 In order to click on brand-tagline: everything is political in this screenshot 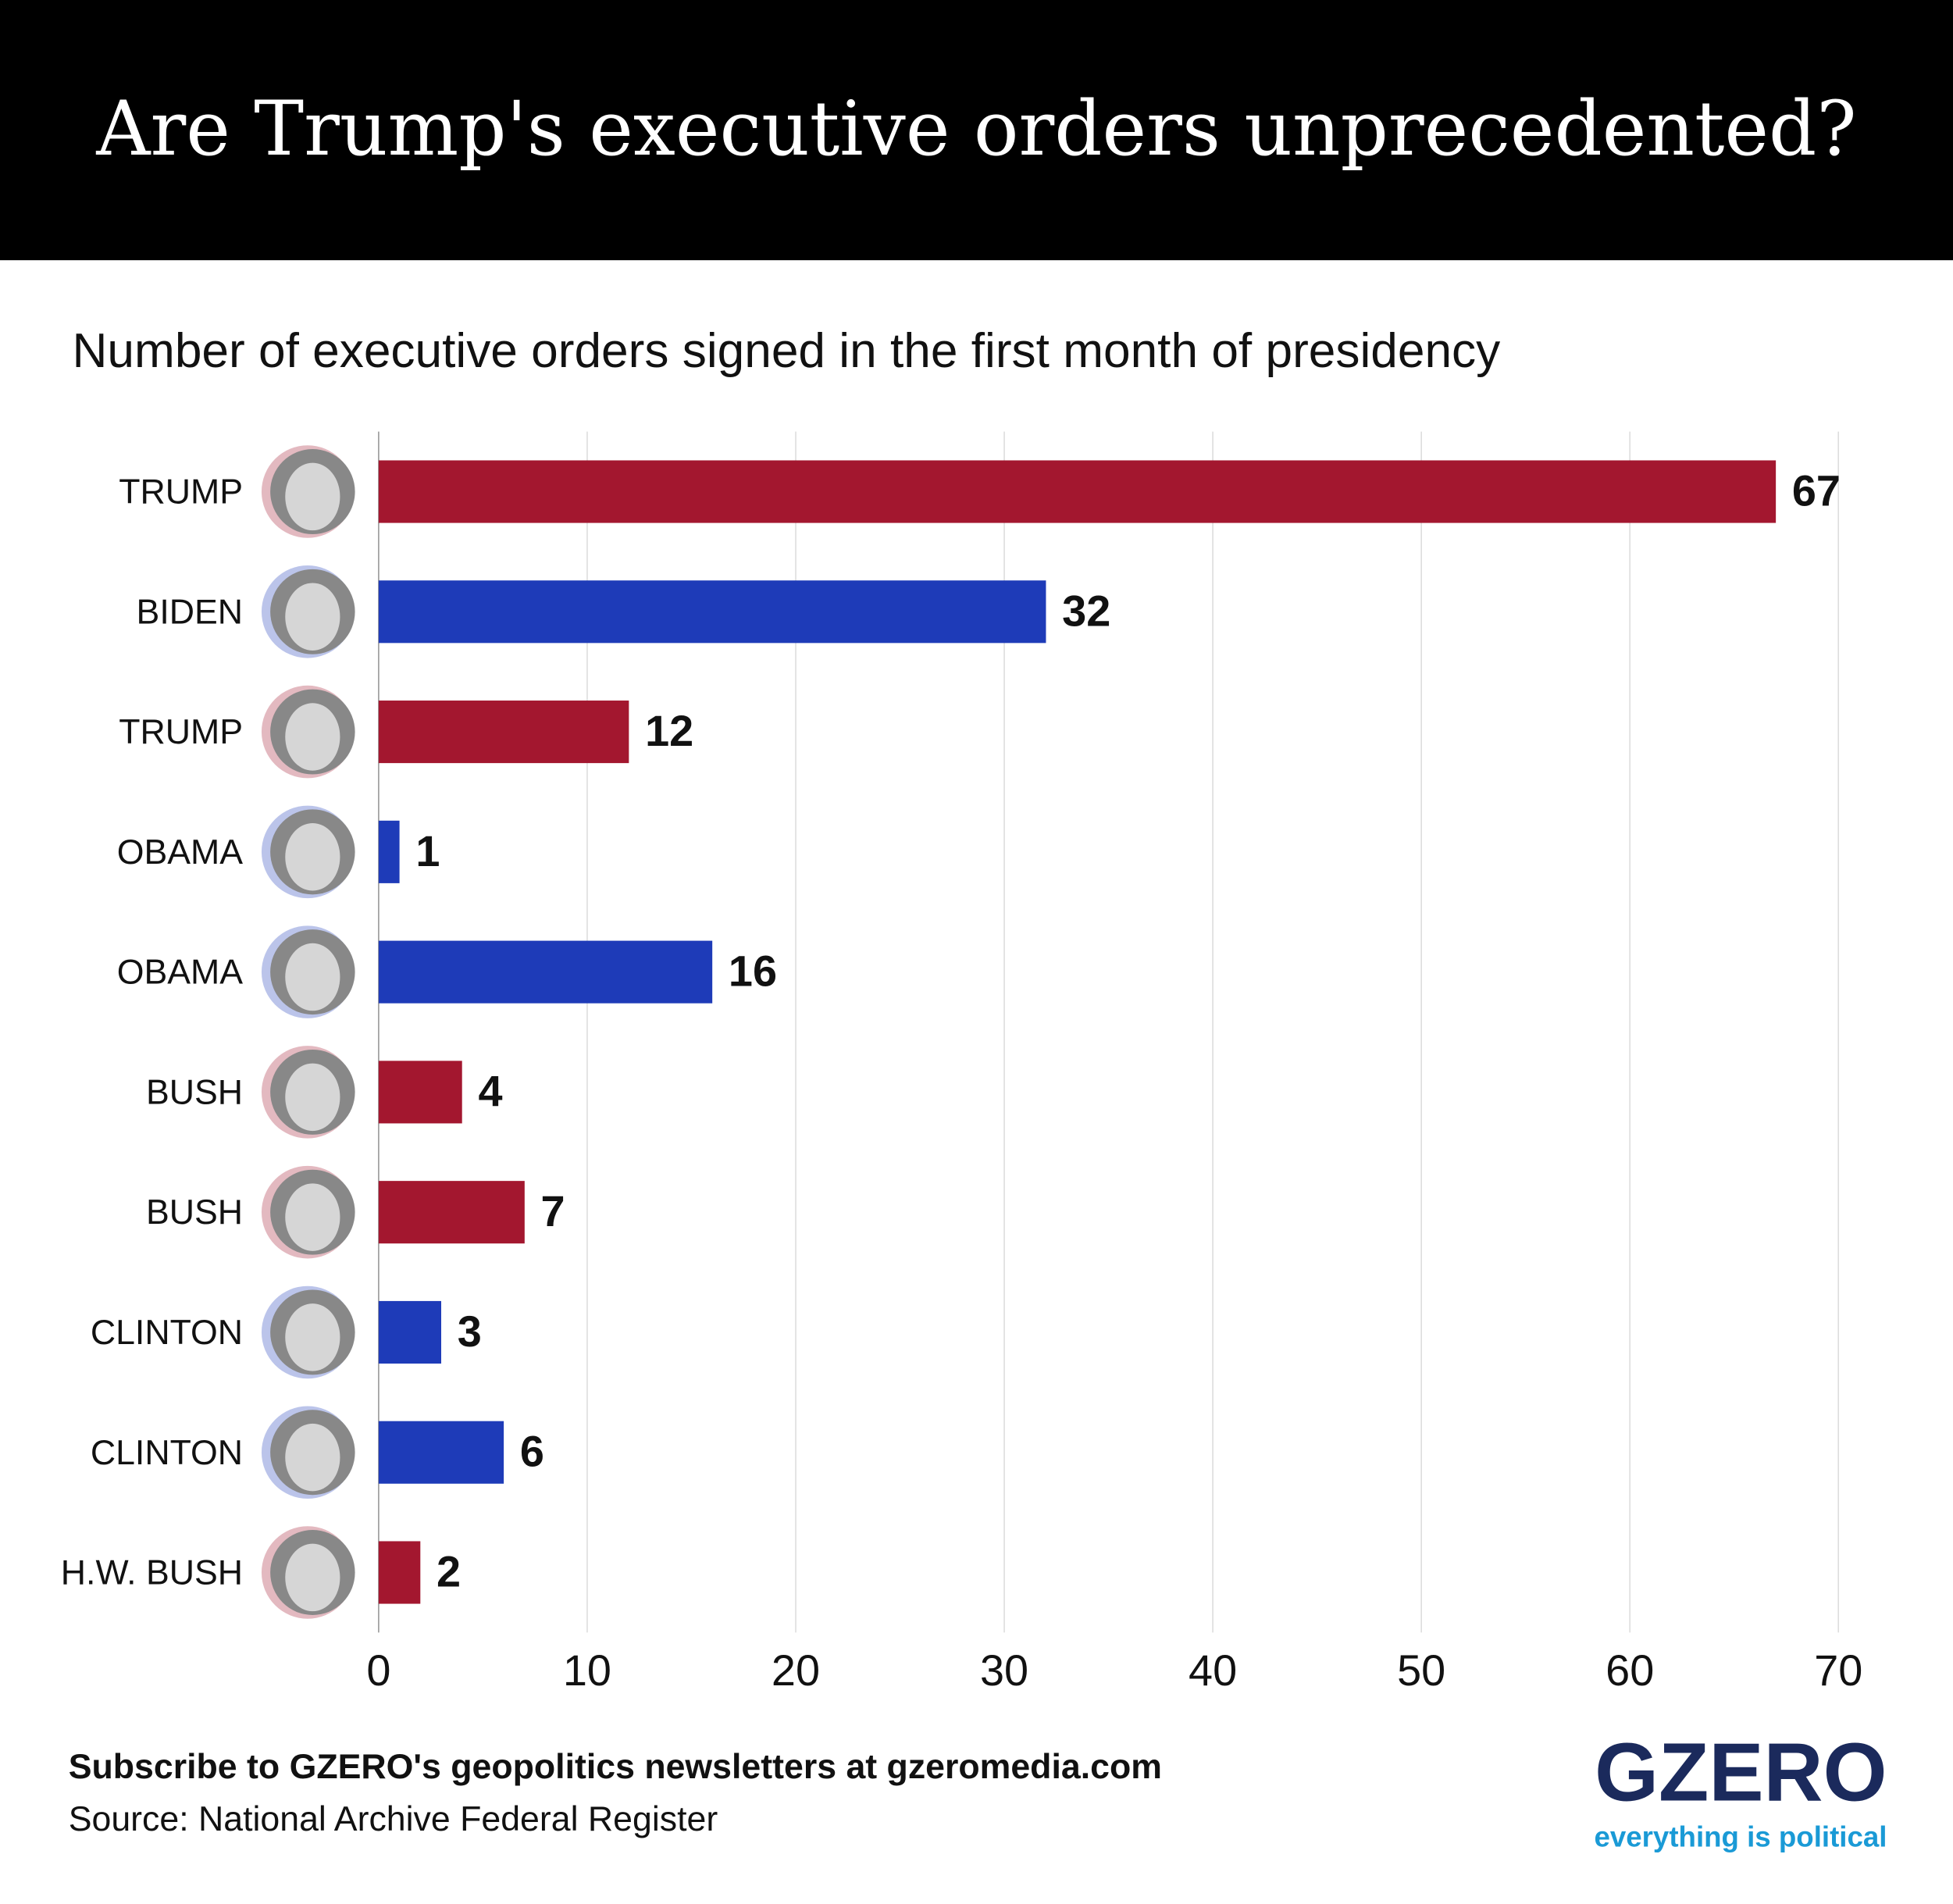, I will do `click(1740, 1836)`.